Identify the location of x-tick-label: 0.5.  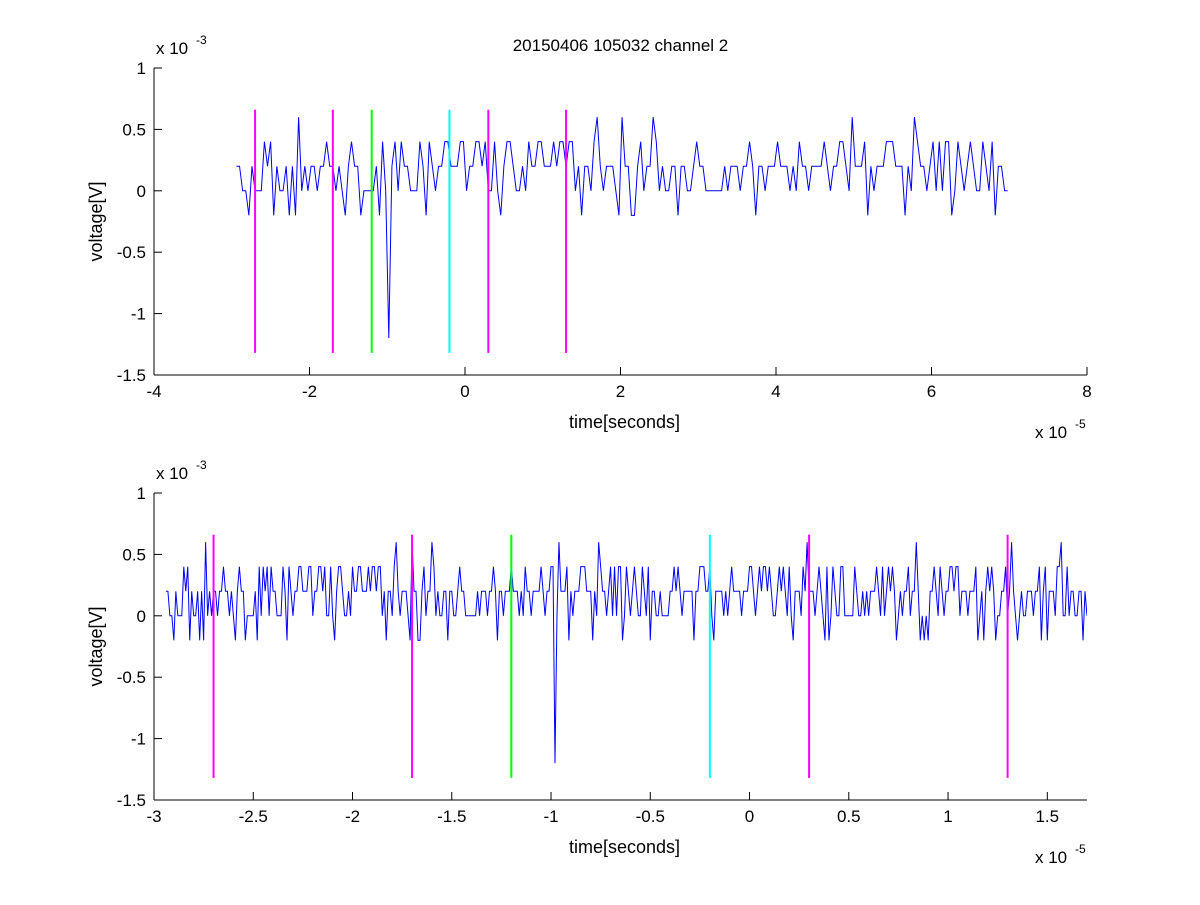
(849, 816).